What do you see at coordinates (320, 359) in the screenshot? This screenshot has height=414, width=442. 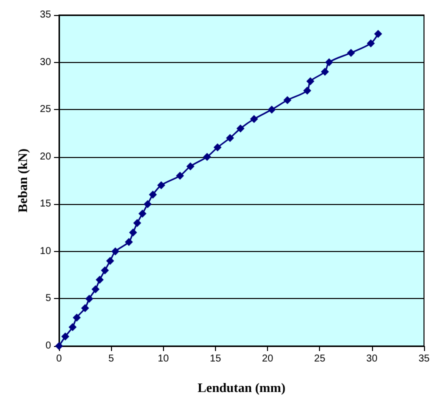 I see `x-tick-label: 25` at bounding box center [320, 359].